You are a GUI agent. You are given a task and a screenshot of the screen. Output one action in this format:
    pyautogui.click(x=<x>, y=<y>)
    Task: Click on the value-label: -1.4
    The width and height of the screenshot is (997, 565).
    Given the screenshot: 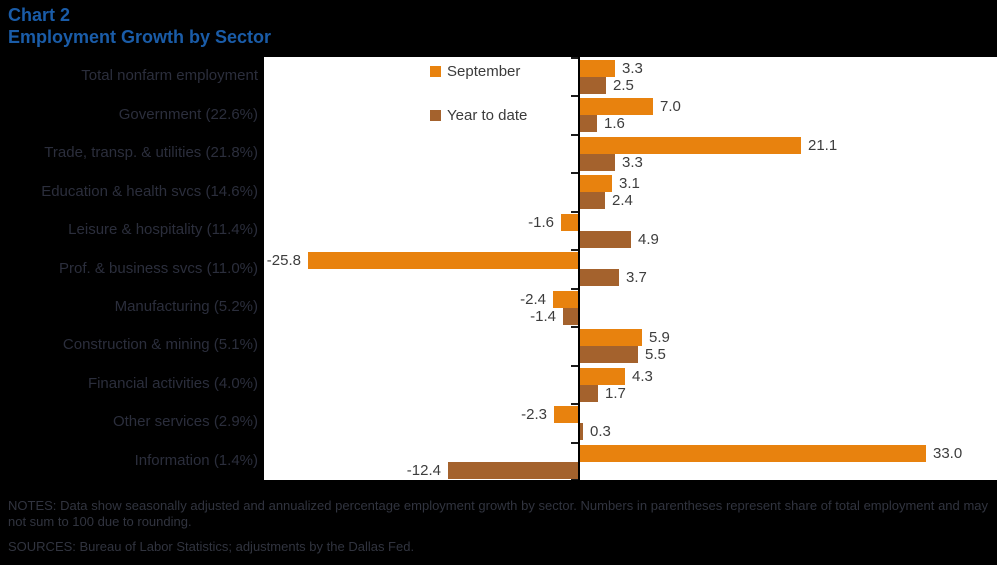 What is the action you would take?
    pyautogui.click(x=543, y=316)
    